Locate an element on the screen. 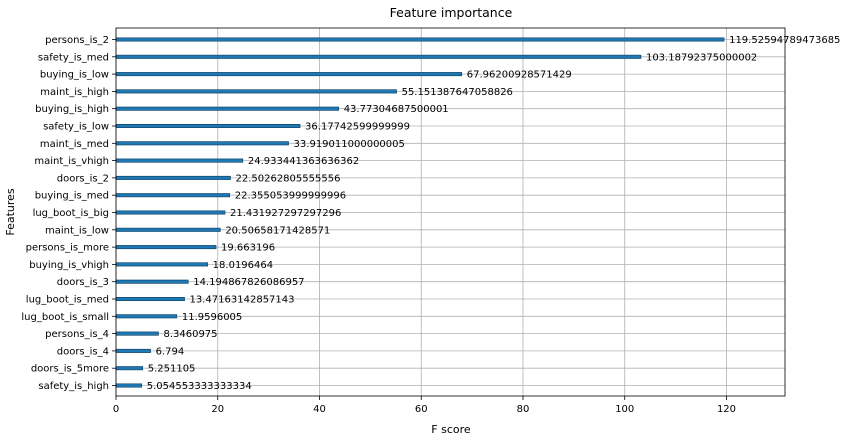 Image resolution: width=847 pixels, height=441 pixels. bar-value-label: 119.52594789473685 is located at coordinates (784, 40).